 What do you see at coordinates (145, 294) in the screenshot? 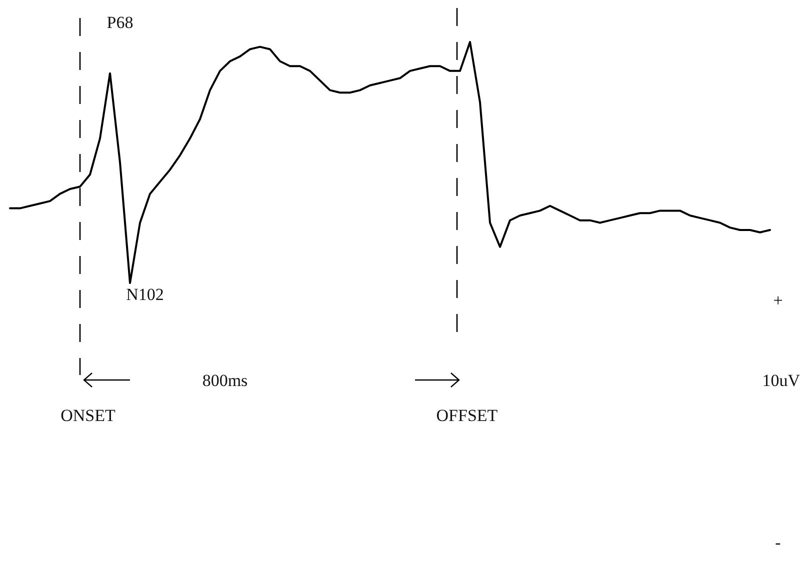
I see `text: N102` at bounding box center [145, 294].